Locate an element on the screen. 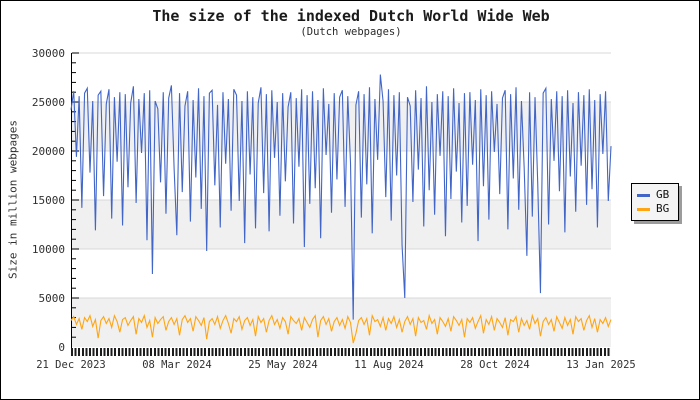 The width and height of the screenshot is (700, 400). legend-label-bg: BG is located at coordinates (663, 208).